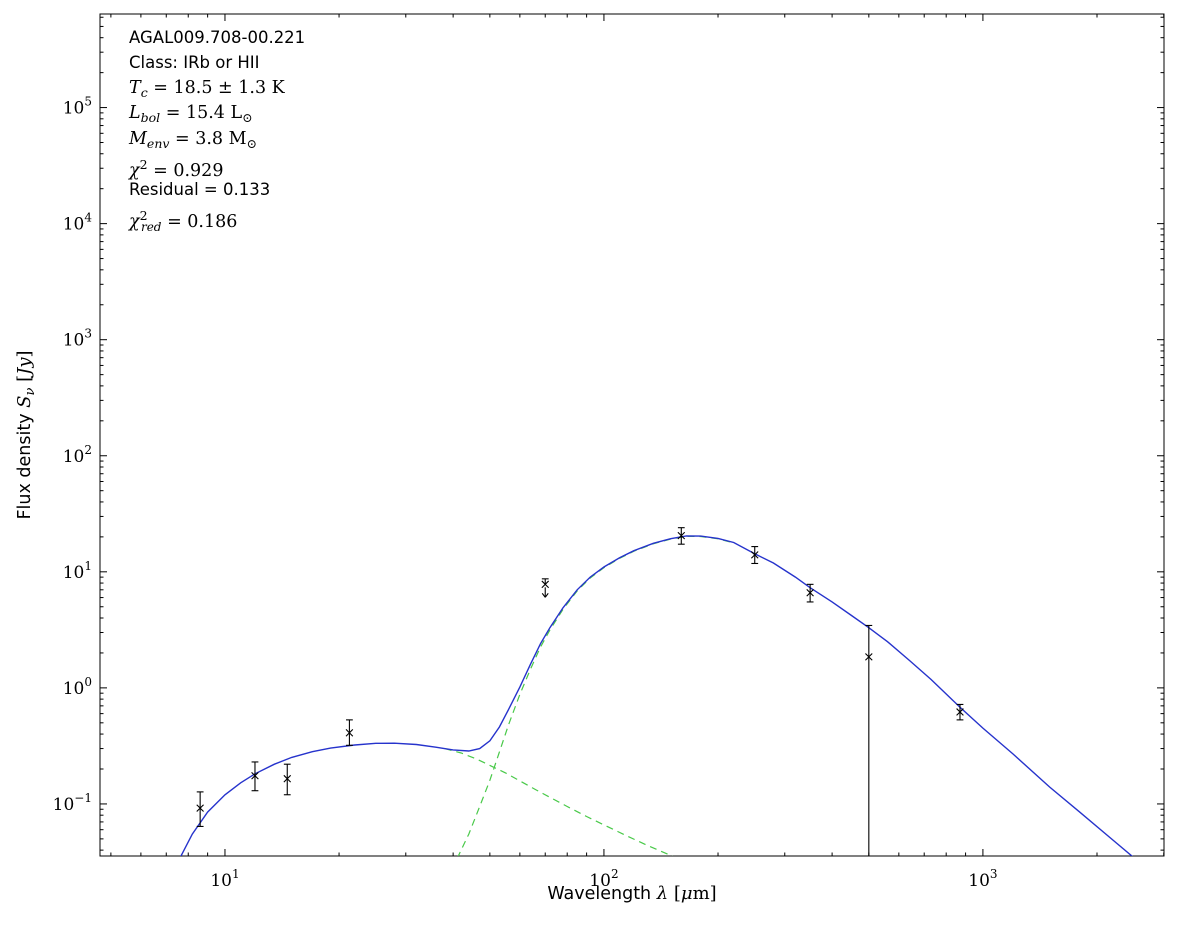 The height and width of the screenshot is (933, 1200). I want to click on annotation-segment: T, so click(135, 87).